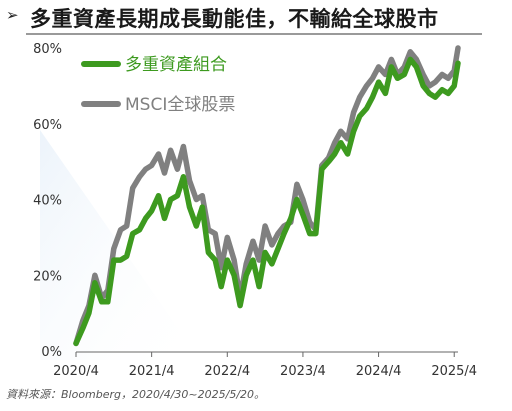  I want to click on title-underline, so click(254, 34).